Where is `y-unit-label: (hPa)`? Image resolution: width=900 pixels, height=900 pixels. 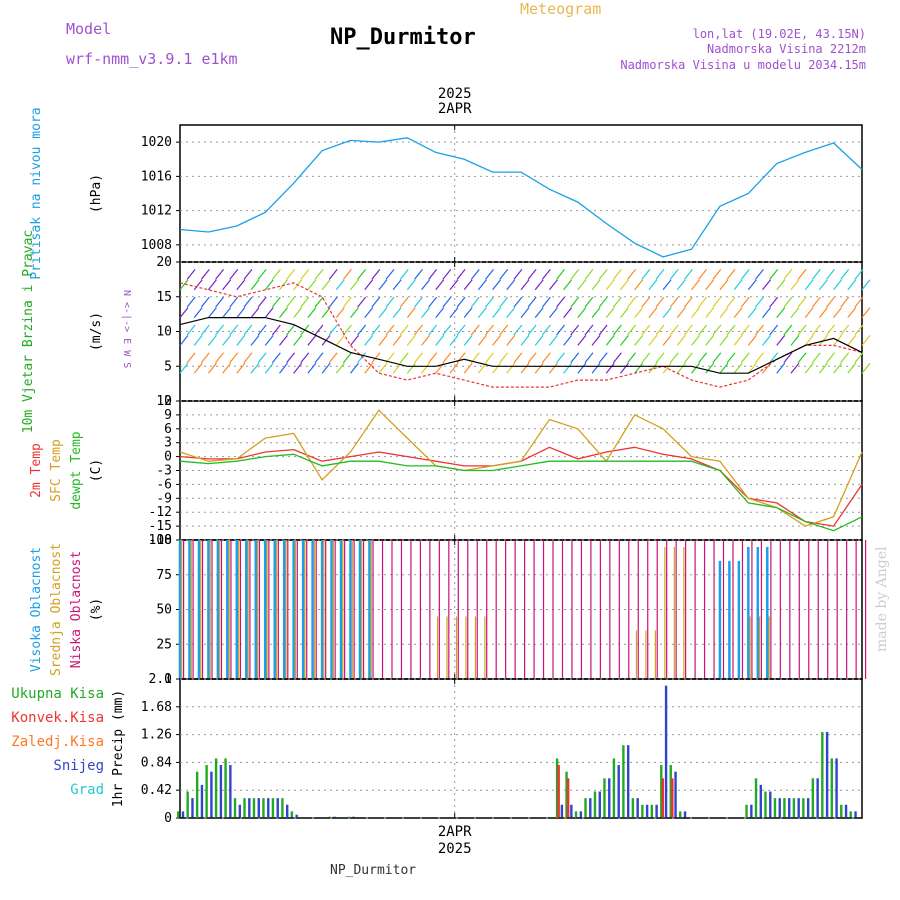 y-unit-label: (hPa) is located at coordinates (96, 193).